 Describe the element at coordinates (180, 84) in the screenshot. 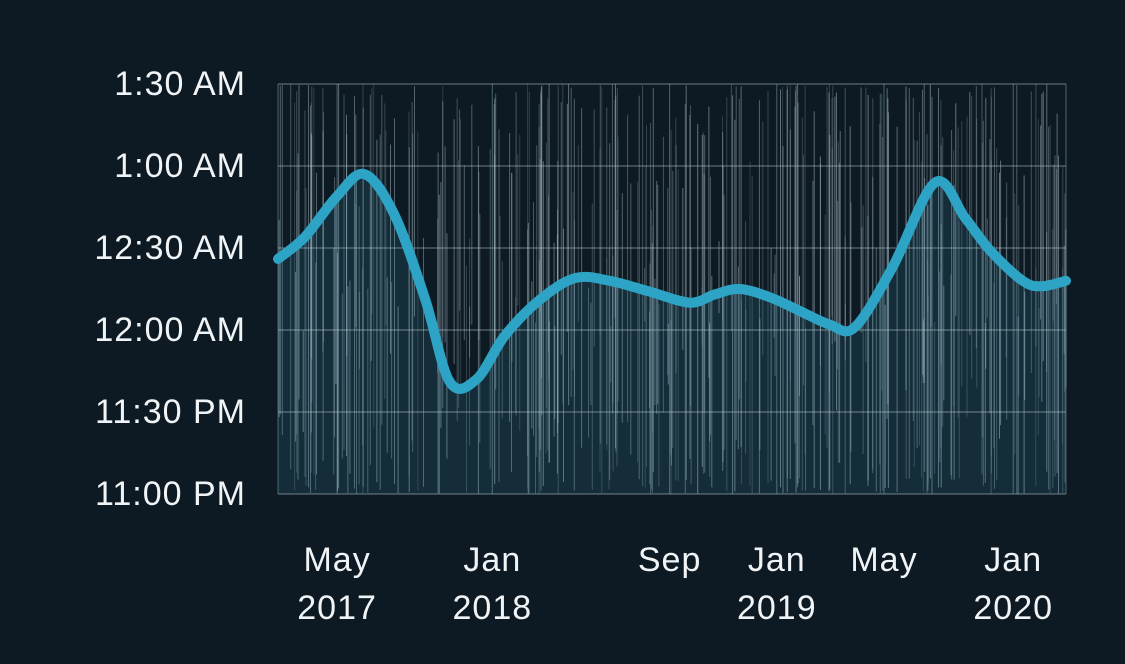

I see `y-tick-label: 1:30 AM` at that location.